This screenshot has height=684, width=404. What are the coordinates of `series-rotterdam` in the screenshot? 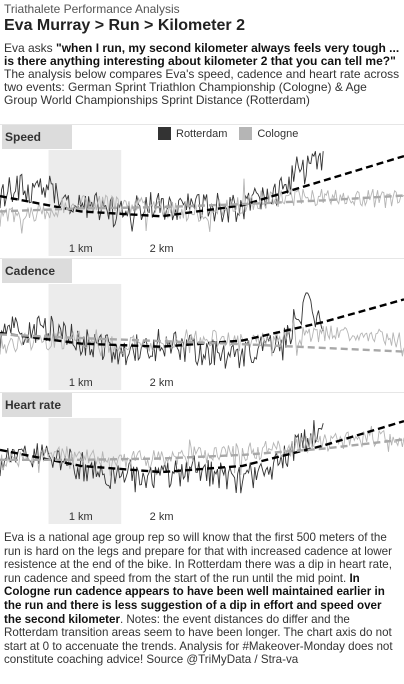 It's located at (162, 457).